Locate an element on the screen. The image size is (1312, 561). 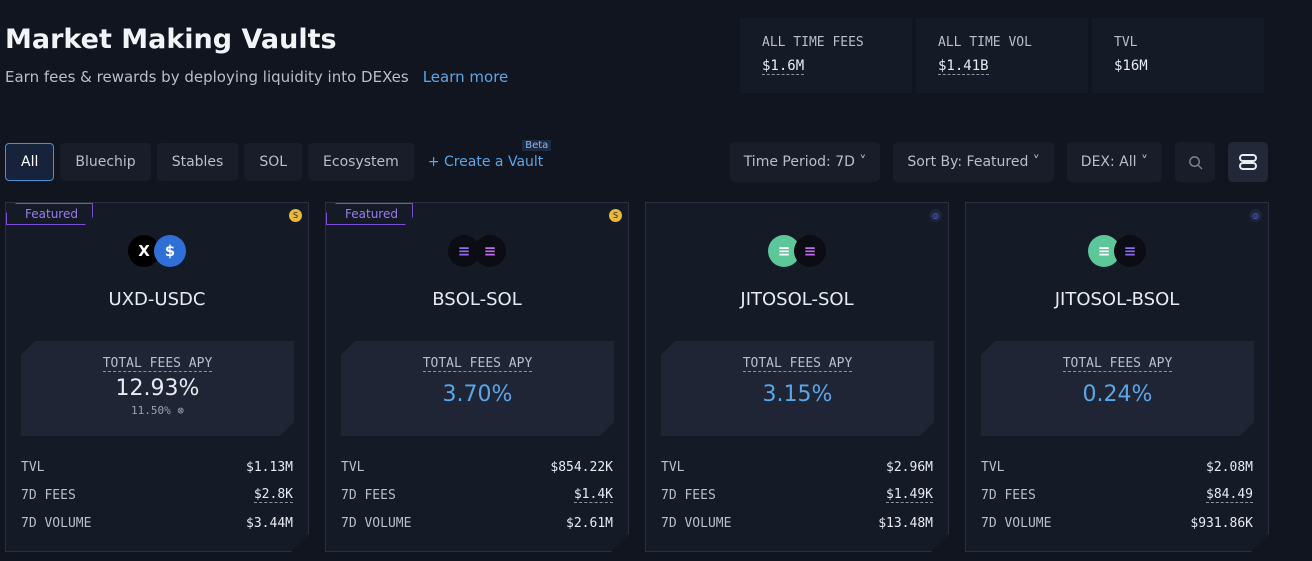
volume-row: 7D VOLUME $13.48M is located at coordinates (797, 523).